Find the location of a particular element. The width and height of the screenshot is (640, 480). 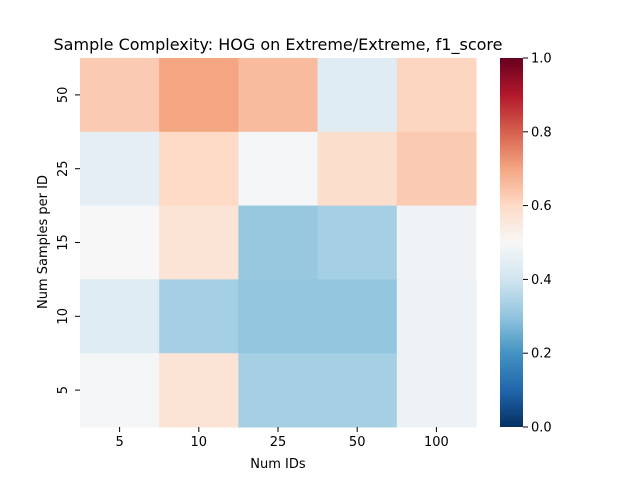

x-tick-label: 10 is located at coordinates (199, 442).